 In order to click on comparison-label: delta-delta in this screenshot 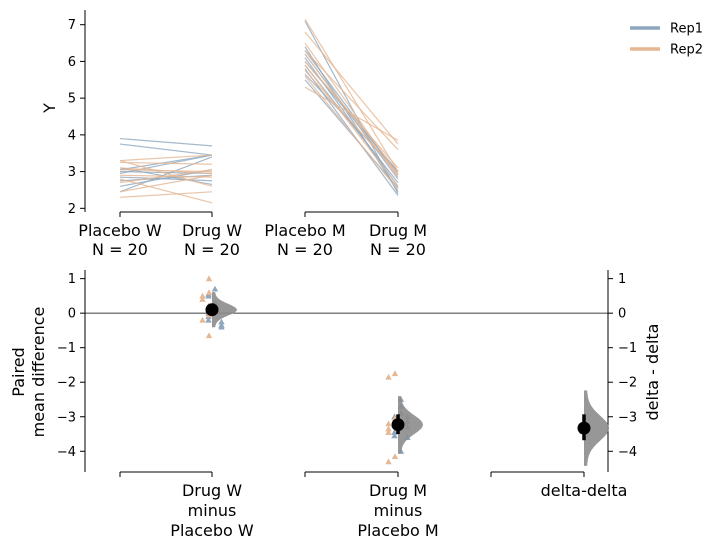, I will do `click(584, 490)`.